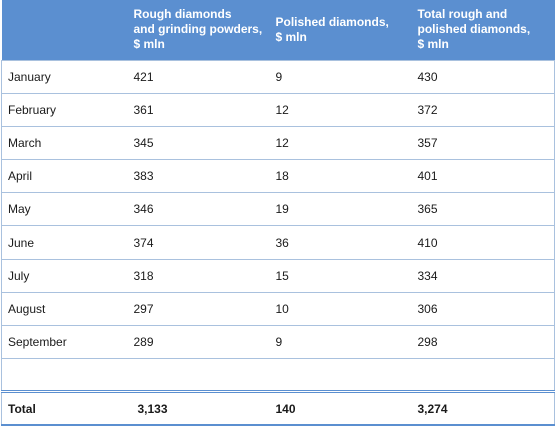 The height and width of the screenshot is (426, 557). I want to click on month-cell: September, so click(64, 342).